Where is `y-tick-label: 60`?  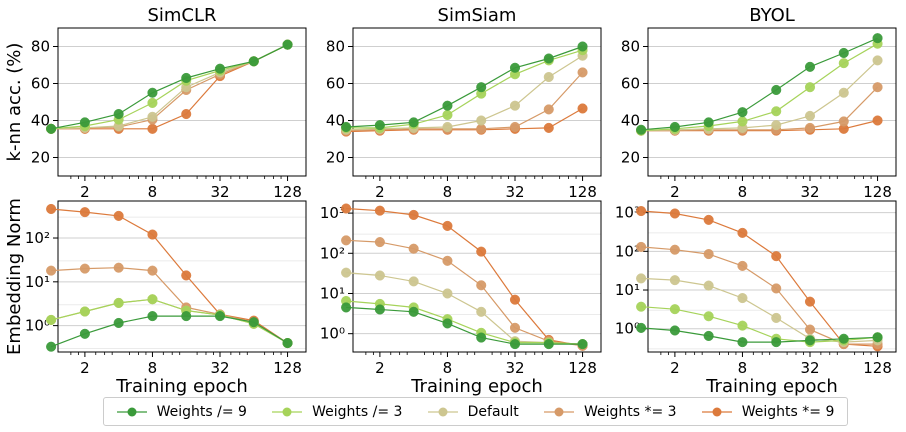
y-tick-label: 60 is located at coordinates (335, 84).